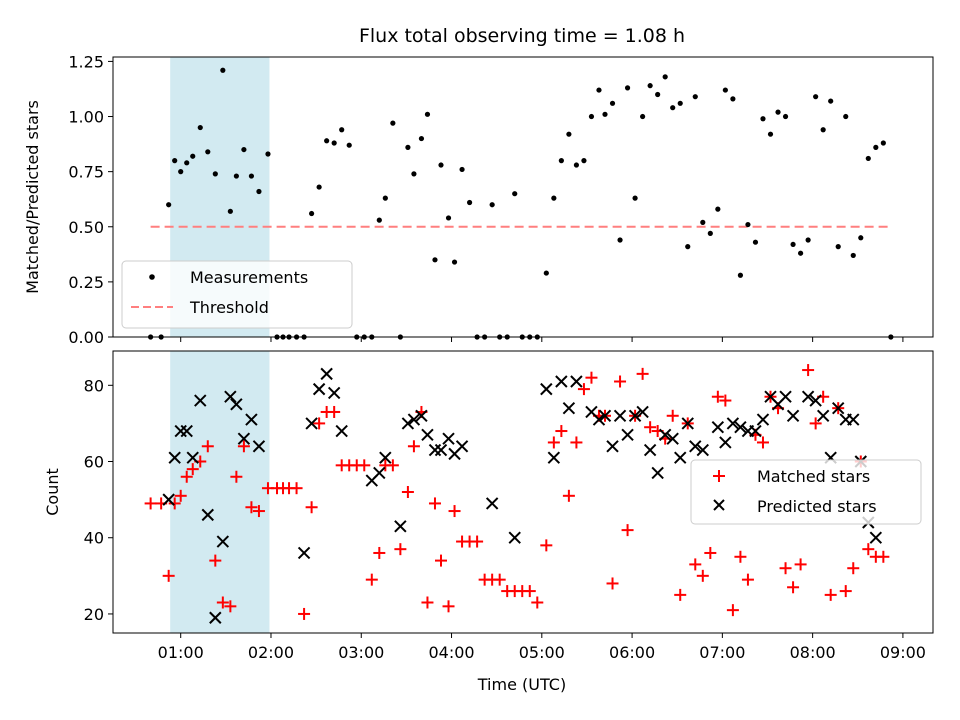 This screenshot has height=720, width=960. Describe the element at coordinates (817, 506) in the screenshot. I see `legend-predicted-label: Predicted stars` at that location.